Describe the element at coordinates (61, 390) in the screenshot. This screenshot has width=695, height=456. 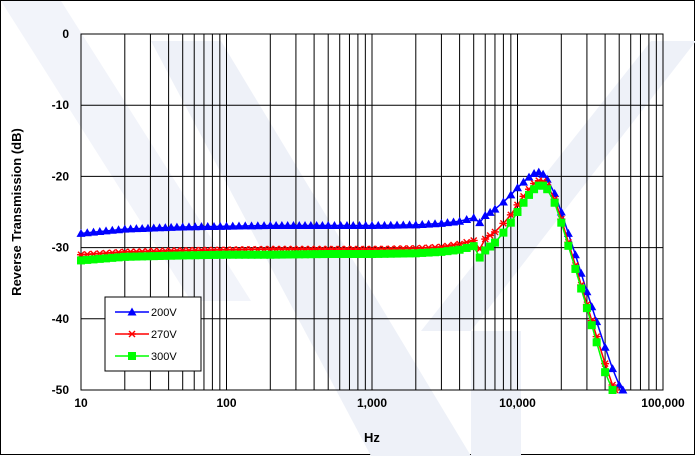
I see `y-tick-label: -50` at that location.